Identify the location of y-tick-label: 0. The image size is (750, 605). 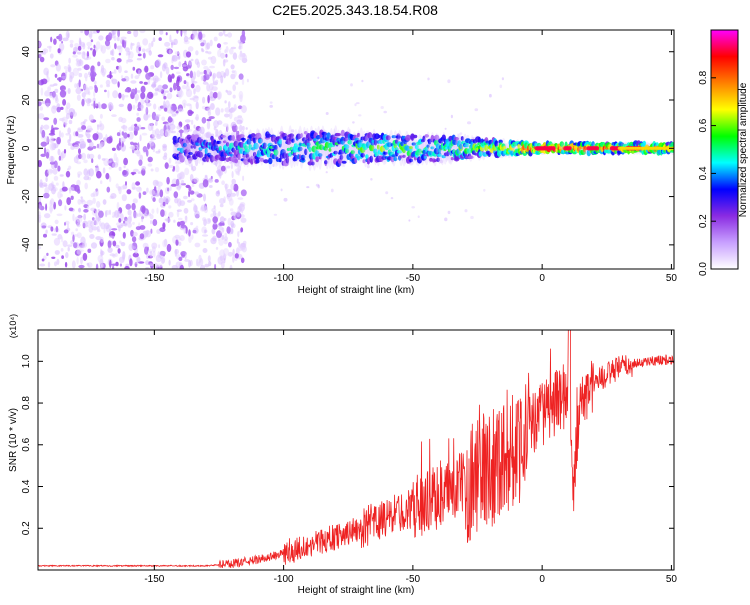
(26, 148).